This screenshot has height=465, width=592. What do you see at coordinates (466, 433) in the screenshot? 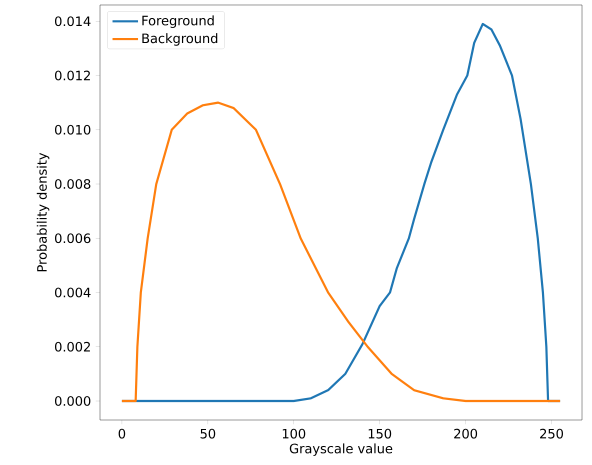
I see `x-tick-label: 200` at bounding box center [466, 433].